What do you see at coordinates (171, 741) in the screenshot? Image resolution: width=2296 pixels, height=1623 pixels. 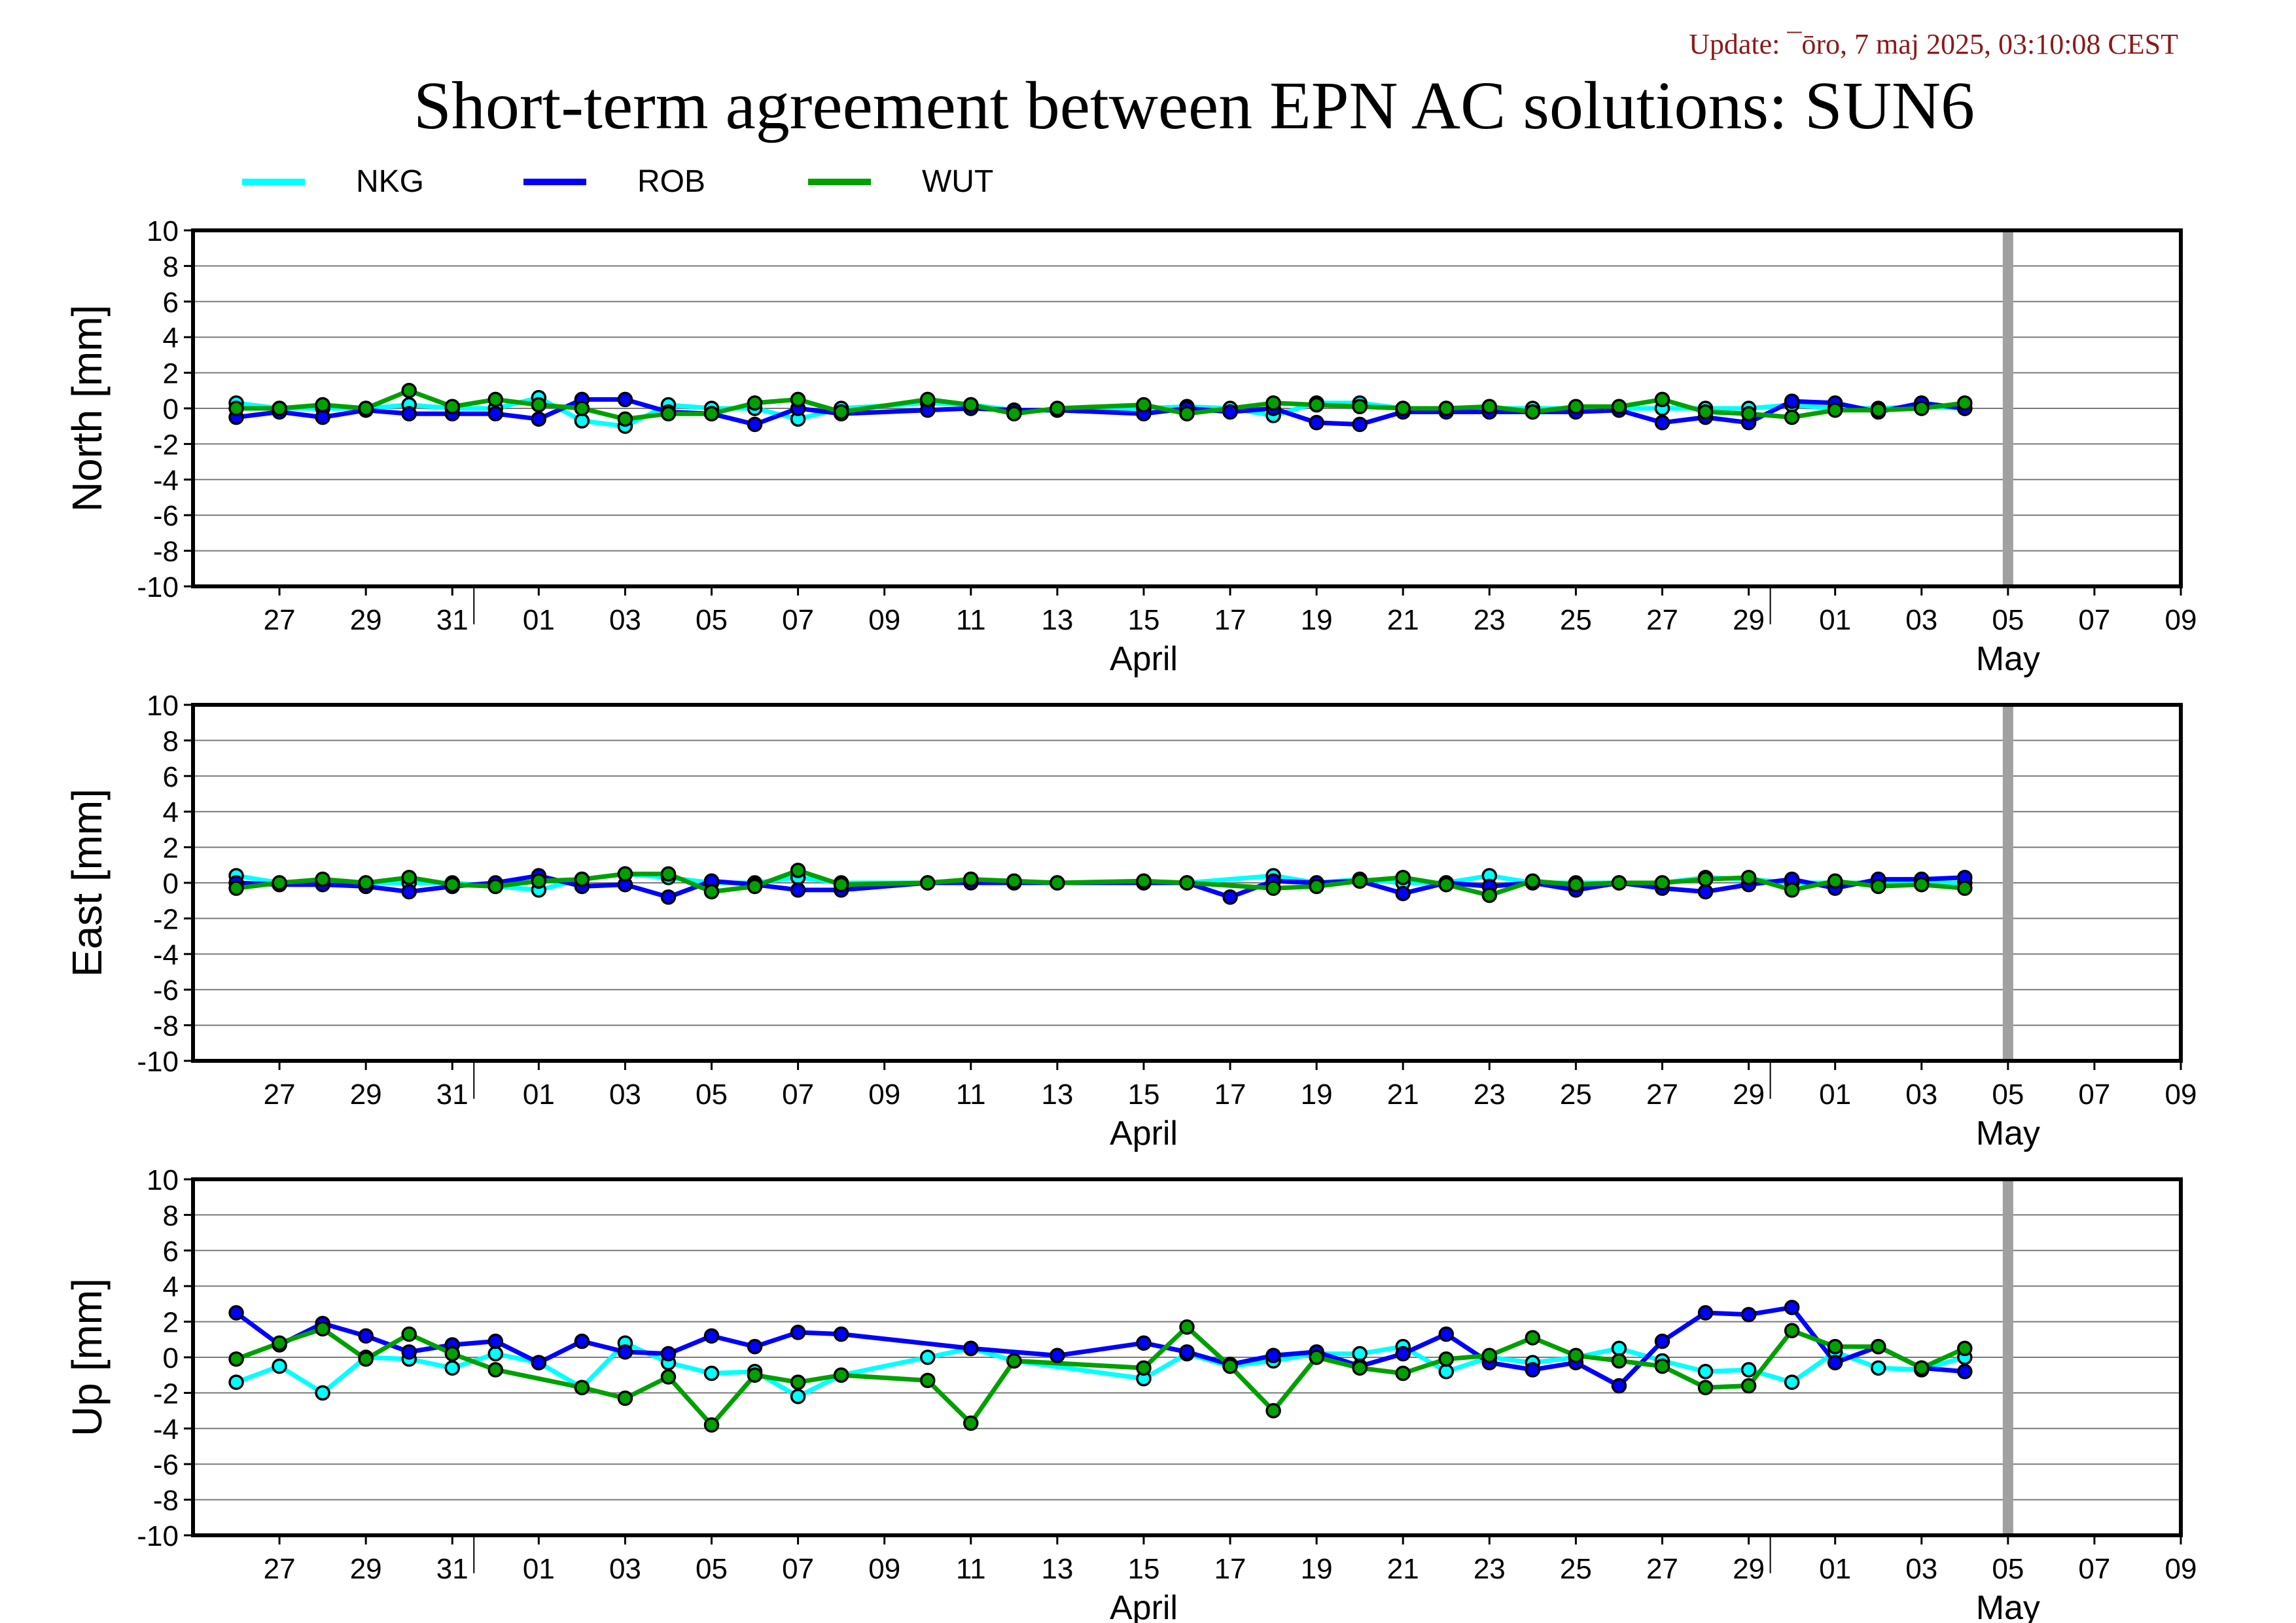 I see `y-tick-label: 8` at bounding box center [171, 741].